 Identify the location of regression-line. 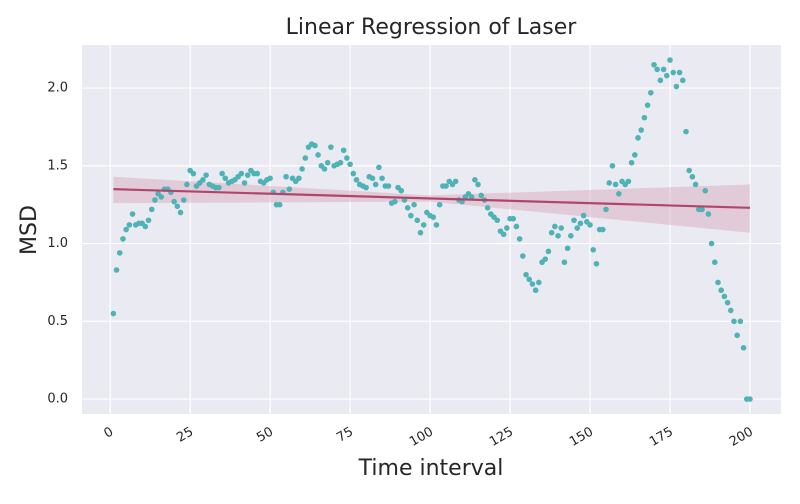
(432, 198).